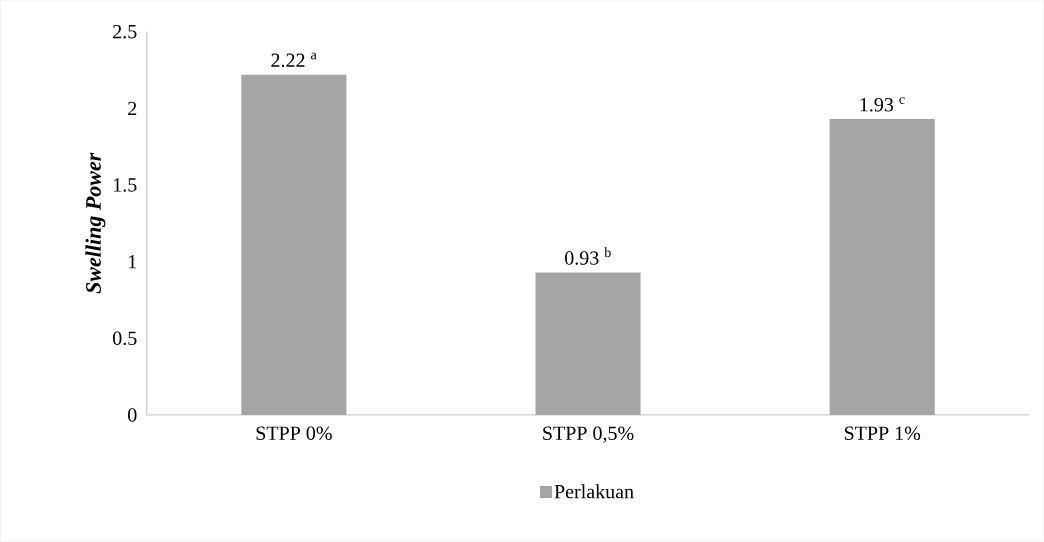 The image size is (1044, 542). What do you see at coordinates (882, 433) in the screenshot?
I see `x-tick-label: STPP 1%` at bounding box center [882, 433].